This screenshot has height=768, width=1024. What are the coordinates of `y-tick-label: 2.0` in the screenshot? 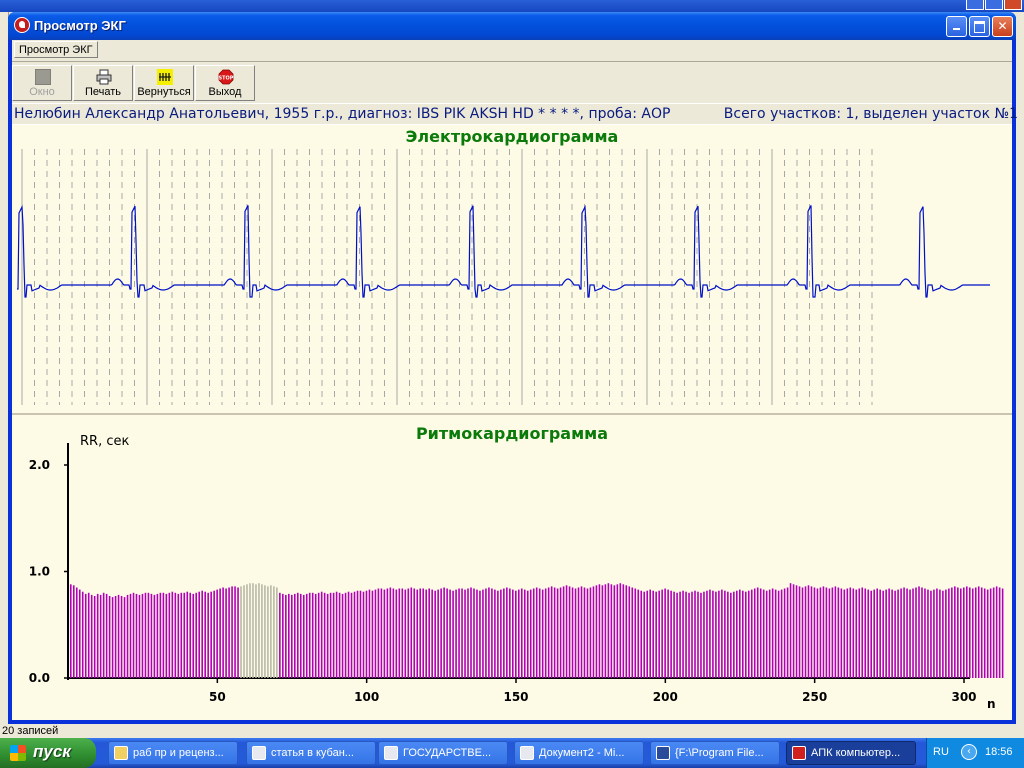 It's located at (39, 465).